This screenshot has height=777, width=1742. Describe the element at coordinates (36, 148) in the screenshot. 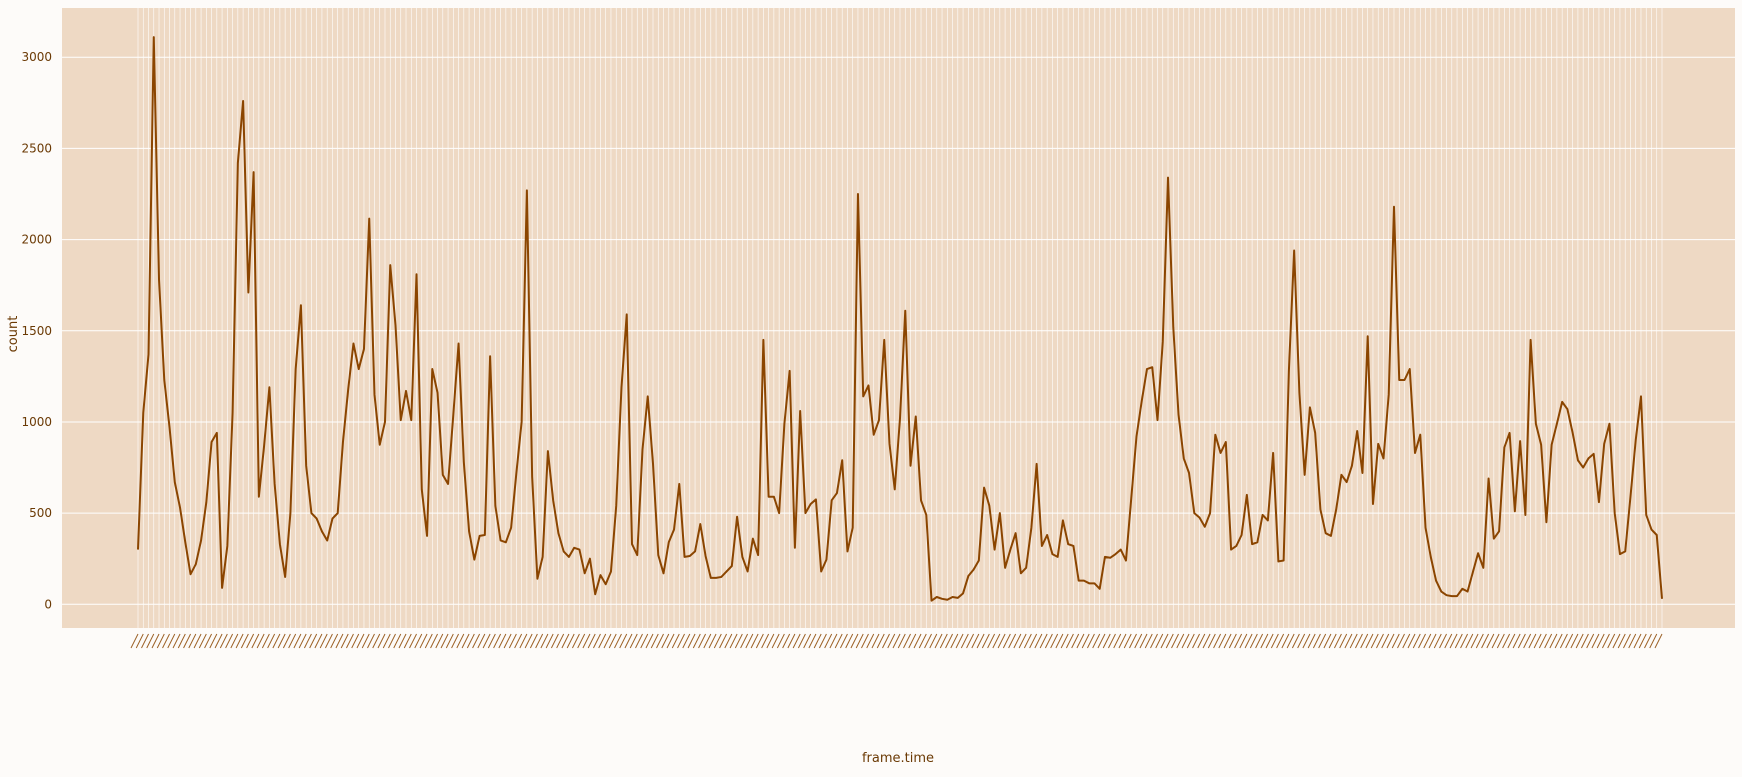

I see `y-tick-label: 2500` at that location.